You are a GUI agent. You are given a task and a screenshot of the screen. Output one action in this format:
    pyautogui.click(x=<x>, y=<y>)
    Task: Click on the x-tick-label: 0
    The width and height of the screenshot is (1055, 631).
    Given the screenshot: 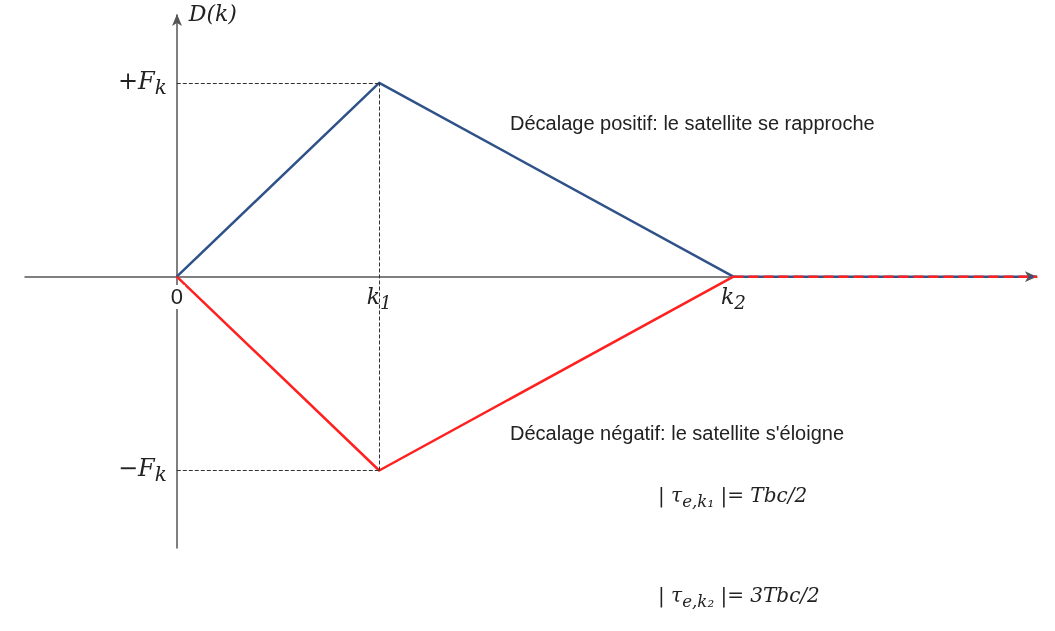 What is the action you would take?
    pyautogui.click(x=176, y=296)
    